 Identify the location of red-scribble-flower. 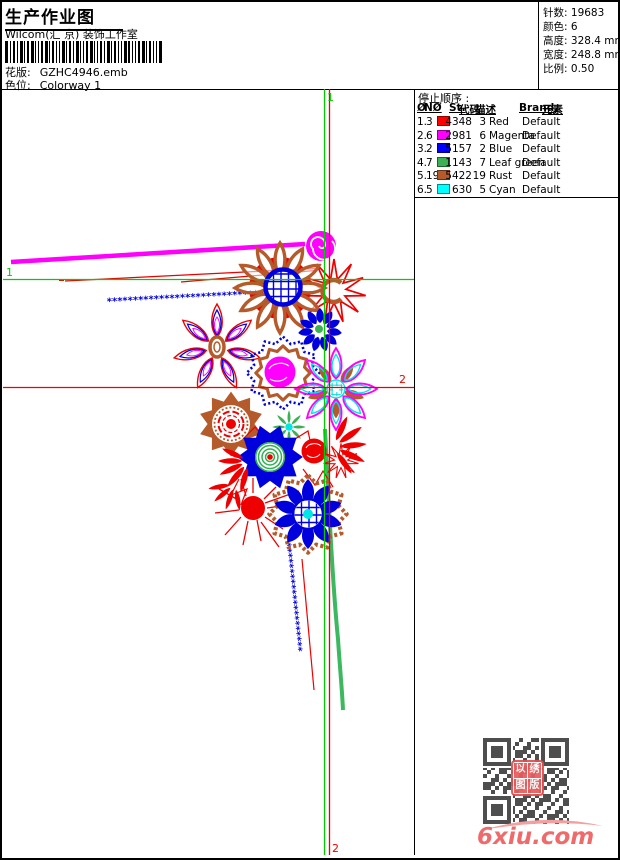
(334, 447).